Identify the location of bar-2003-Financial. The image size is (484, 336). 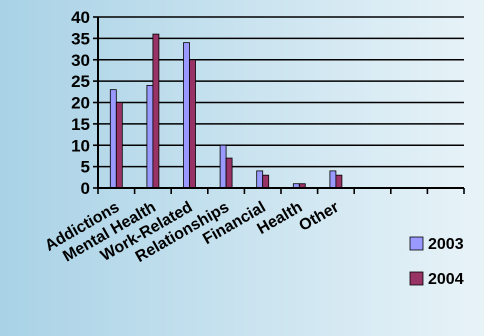
(260, 179).